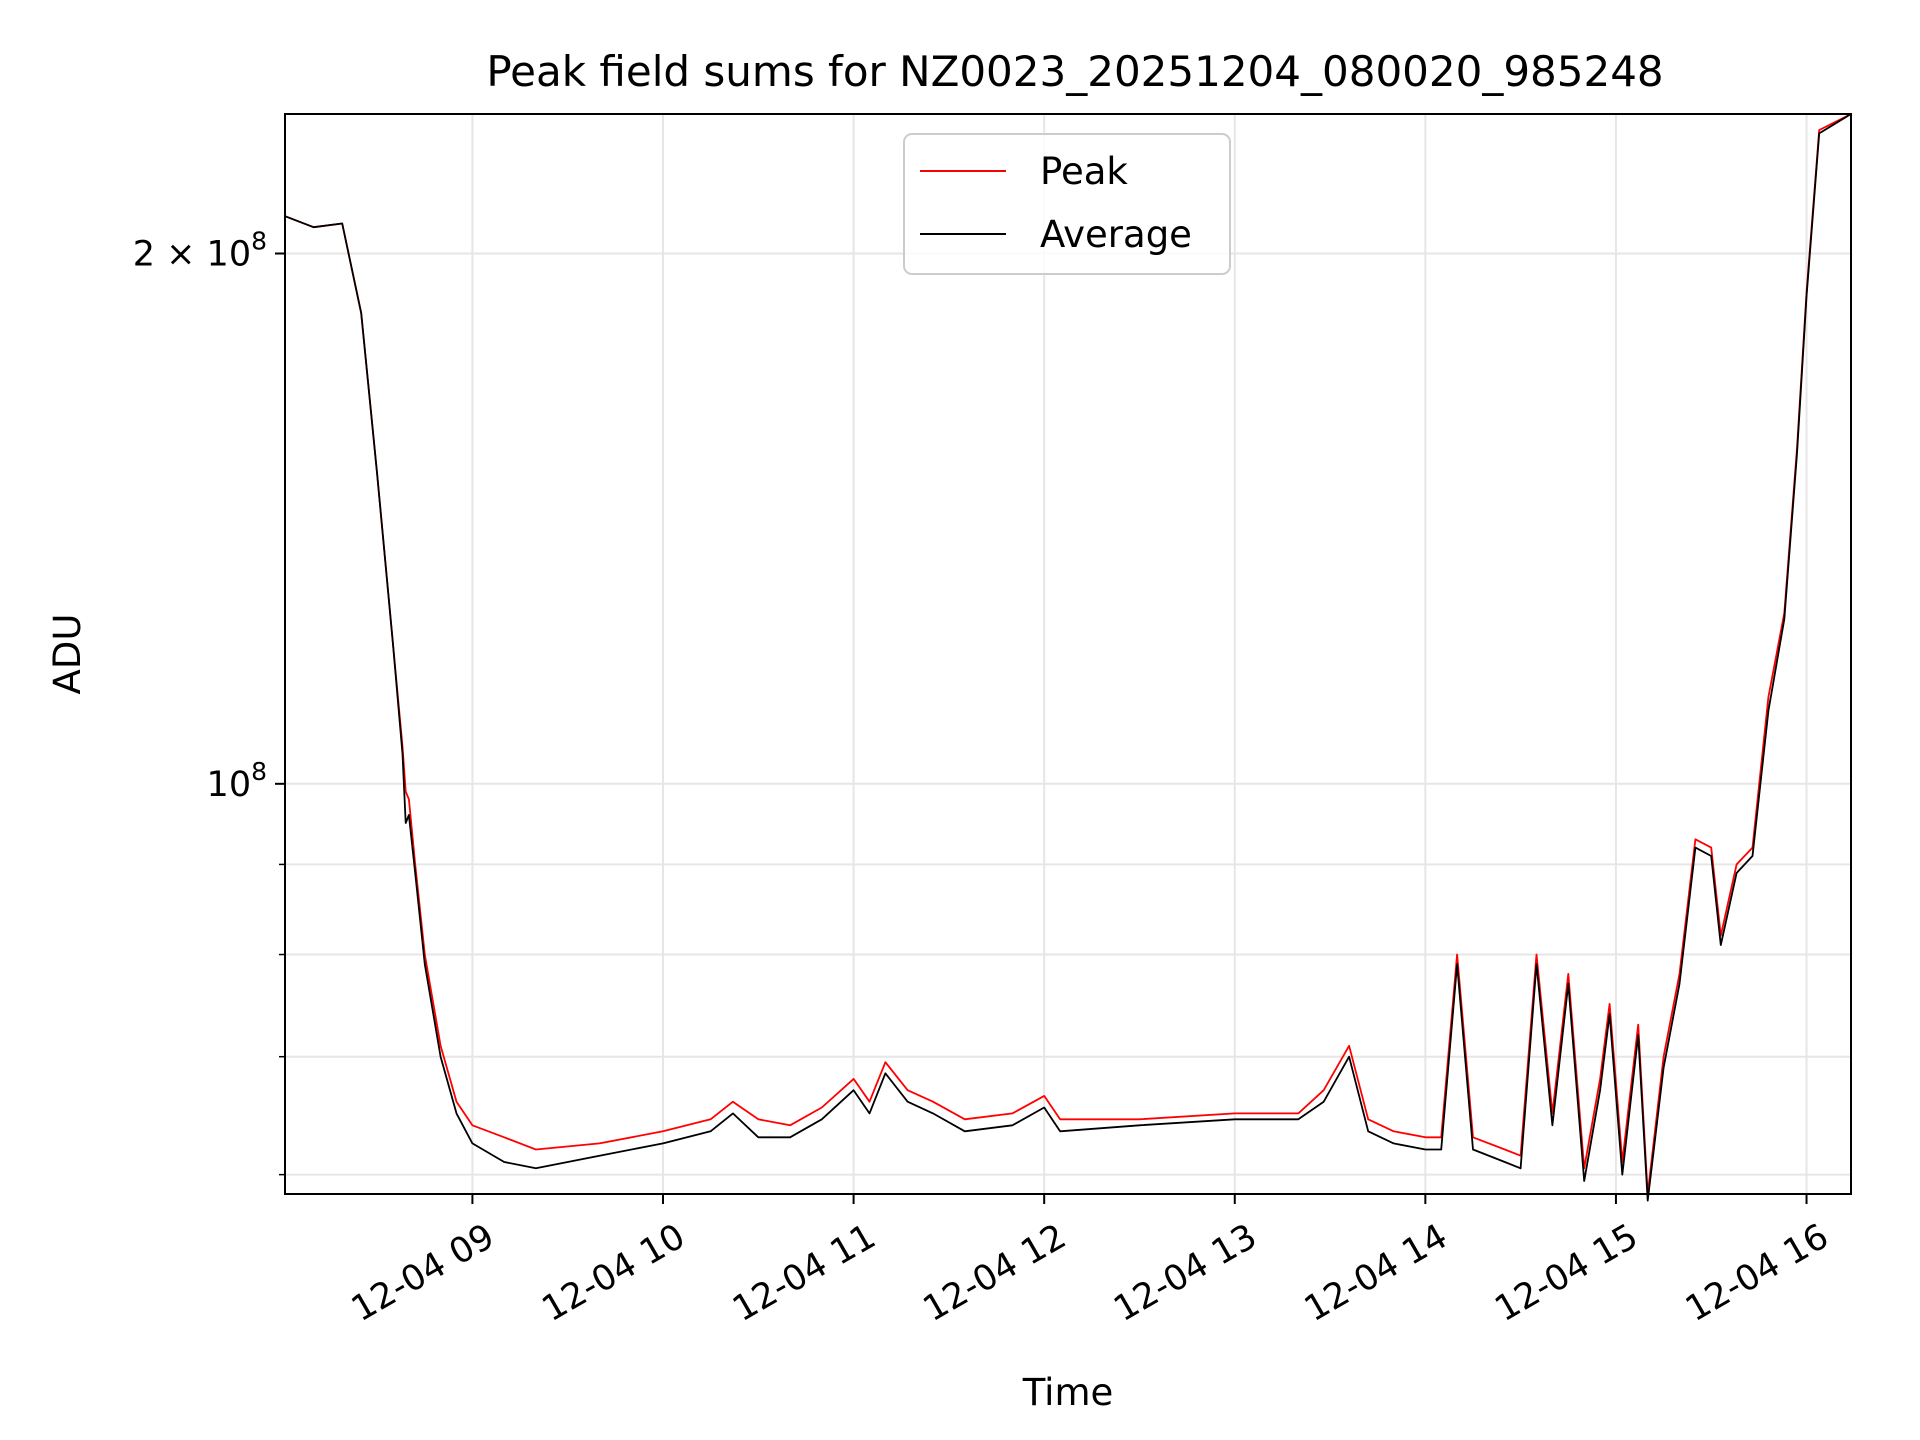 The width and height of the screenshot is (1920, 1440). Describe the element at coordinates (200, 250) in the screenshot. I see `y-tick-label: 2 × 108` at that location.